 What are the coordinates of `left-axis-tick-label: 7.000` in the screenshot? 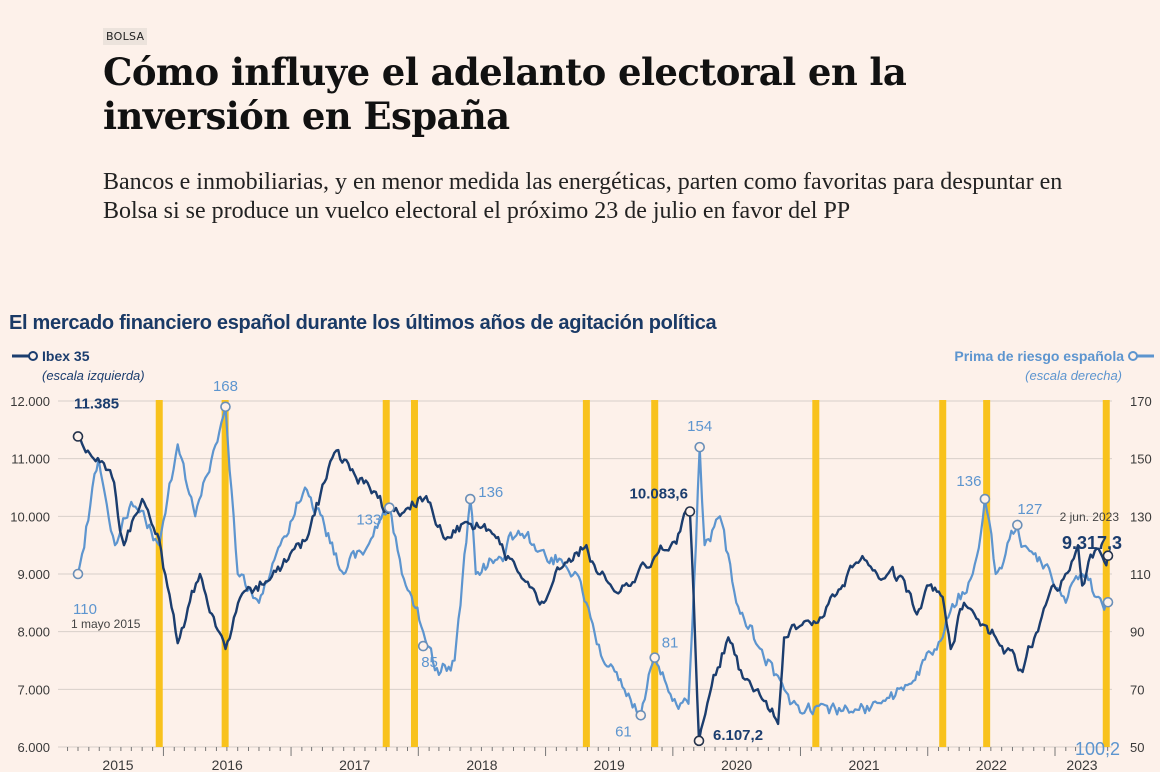 It's located at (33, 689).